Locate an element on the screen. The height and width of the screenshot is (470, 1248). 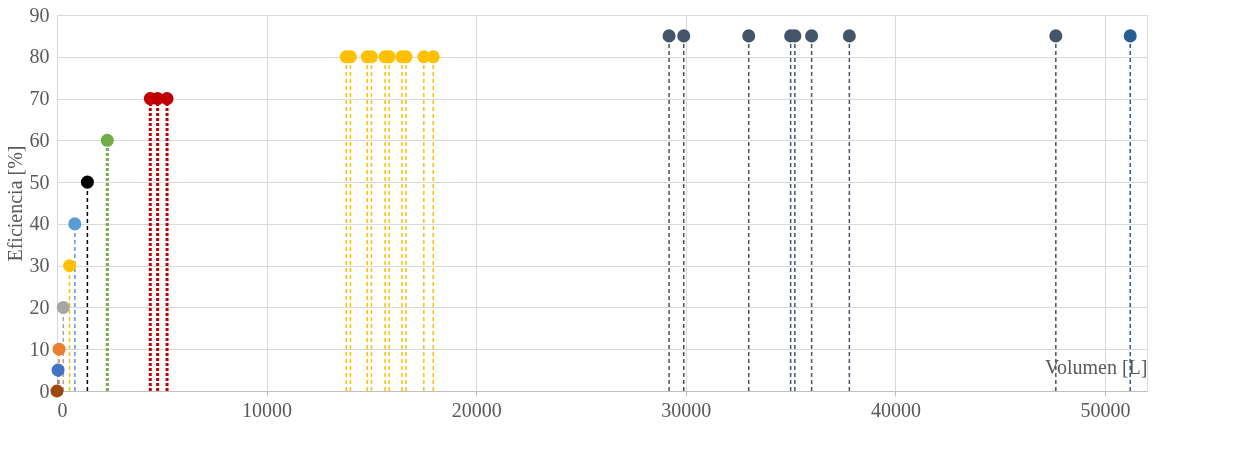
y-tick-label: 90 is located at coordinates (39, 14).